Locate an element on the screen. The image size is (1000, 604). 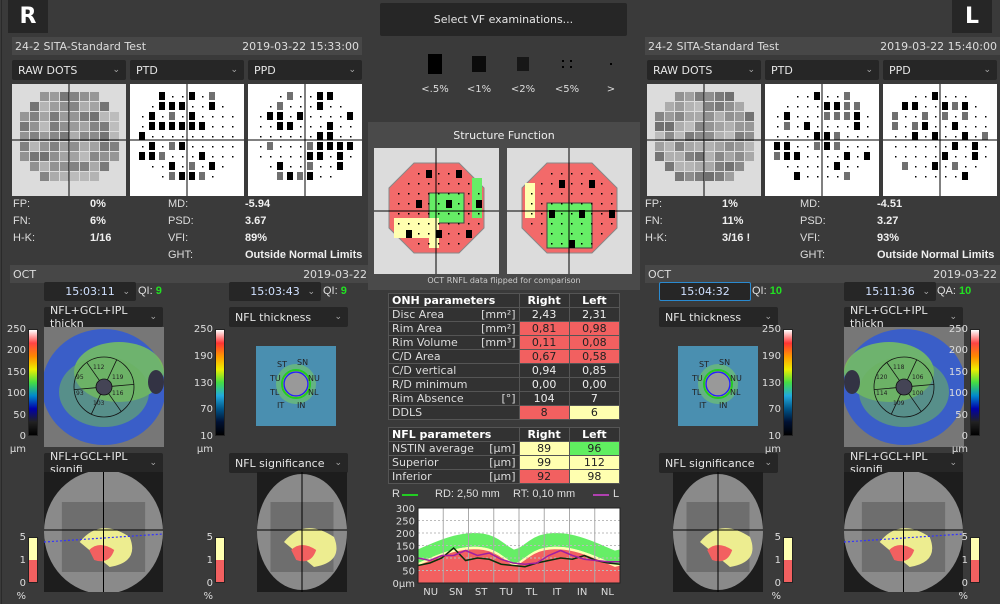
table-title: ONH parameters is located at coordinates (454, 300).